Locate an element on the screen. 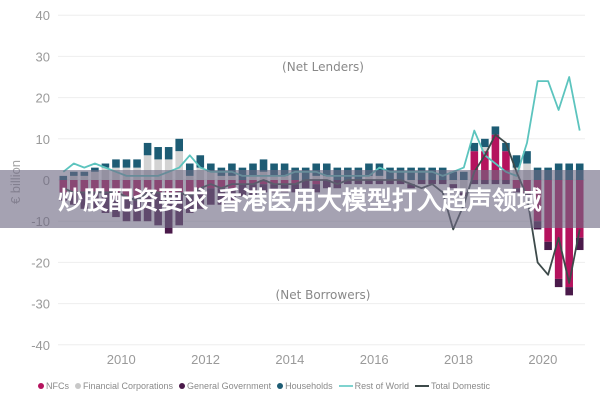 The image size is (600, 400). y-tick-label: -30 is located at coordinates (40, 304).